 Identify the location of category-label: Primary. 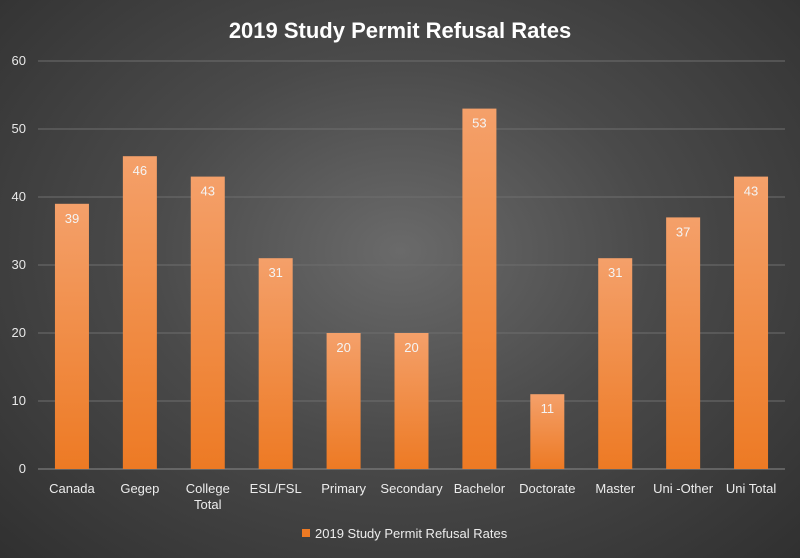
(343, 488).